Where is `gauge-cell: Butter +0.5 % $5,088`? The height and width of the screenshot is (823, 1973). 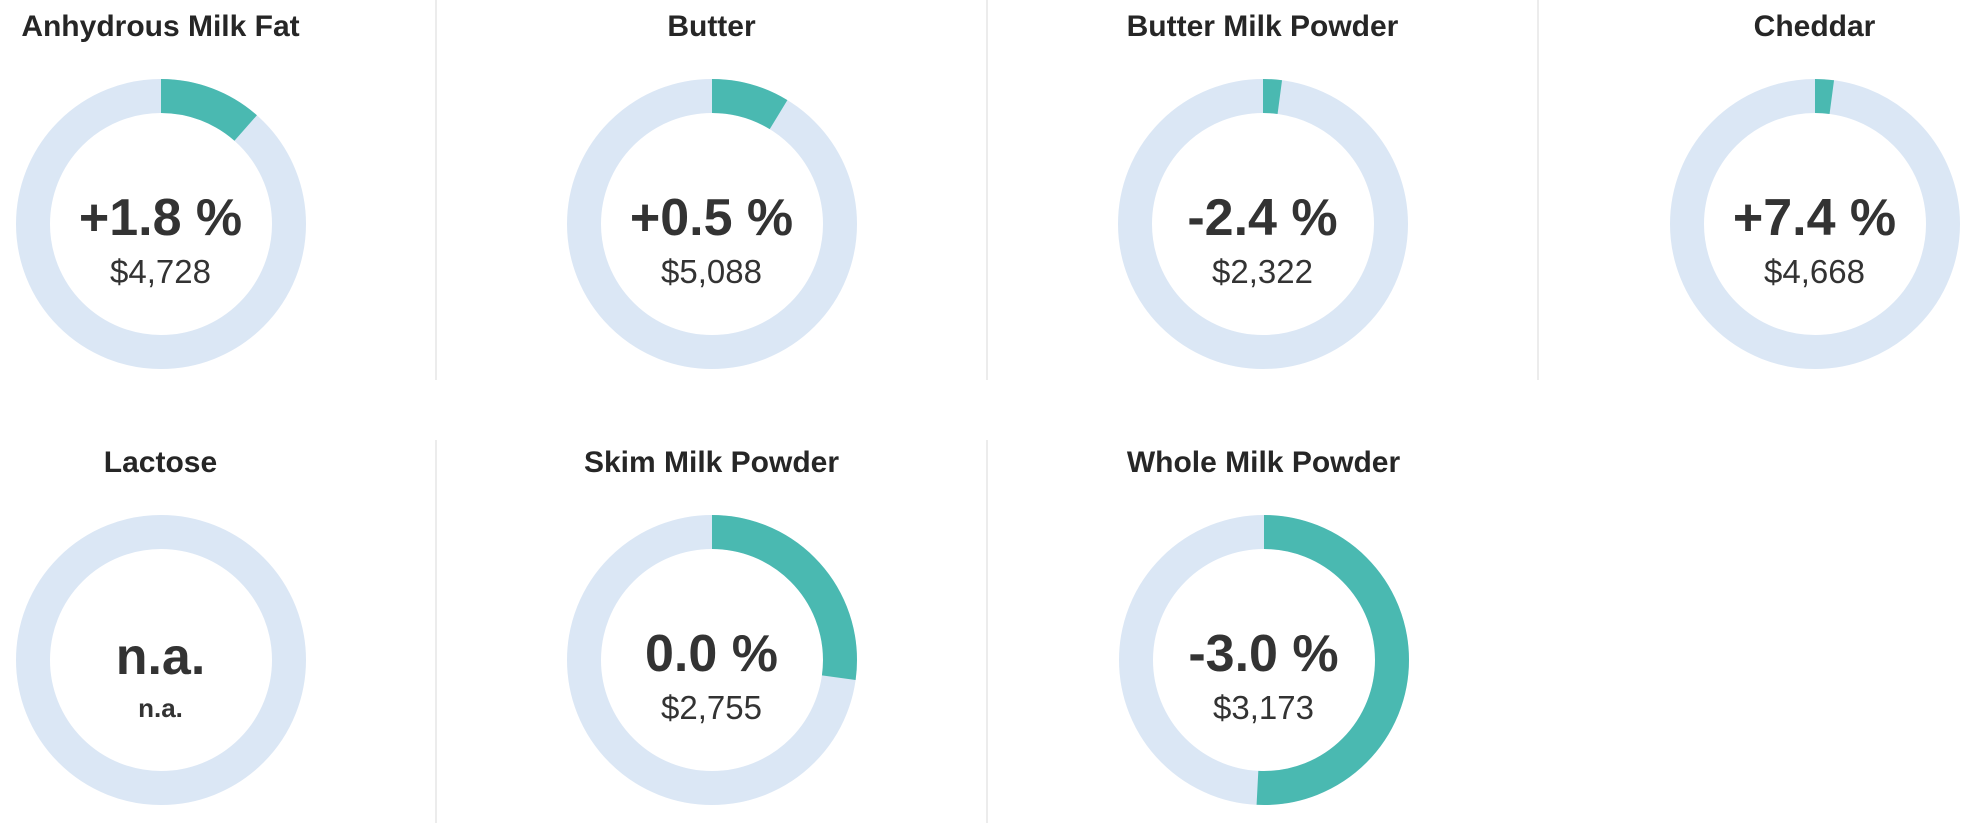 gauge-cell: Butter +0.5 % $5,088 is located at coordinates (712, 190).